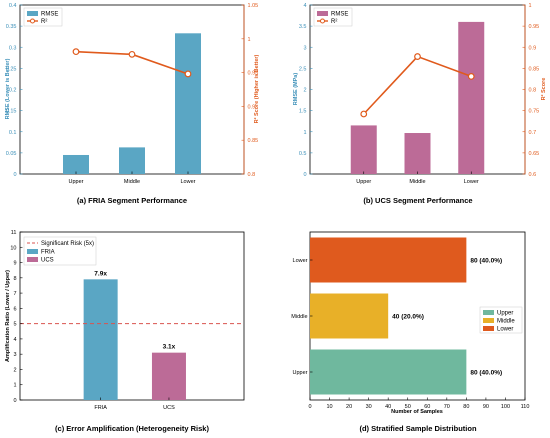  What do you see at coordinates (256, 88) in the screenshot?
I see `panel-a-y2label: R² Score (Higher is Better)` at bounding box center [256, 88].